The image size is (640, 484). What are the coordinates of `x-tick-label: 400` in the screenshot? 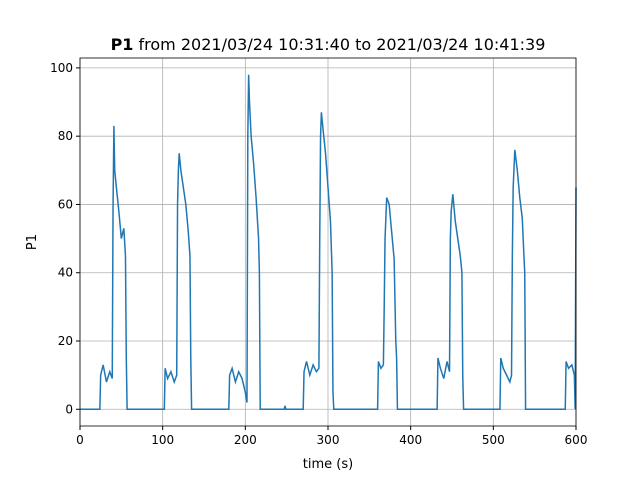 It's located at (410, 440).